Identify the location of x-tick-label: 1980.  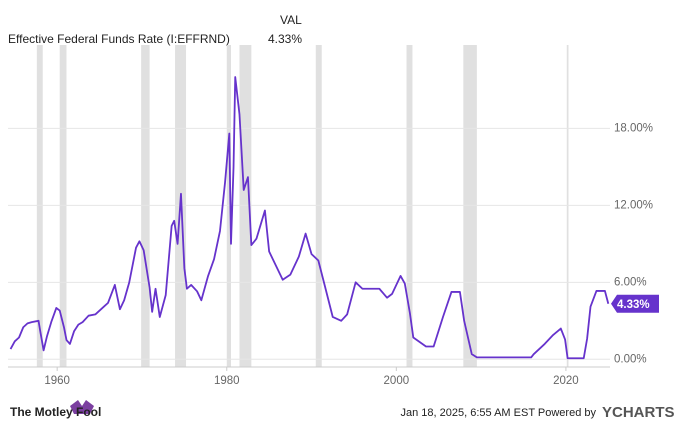
(227, 381).